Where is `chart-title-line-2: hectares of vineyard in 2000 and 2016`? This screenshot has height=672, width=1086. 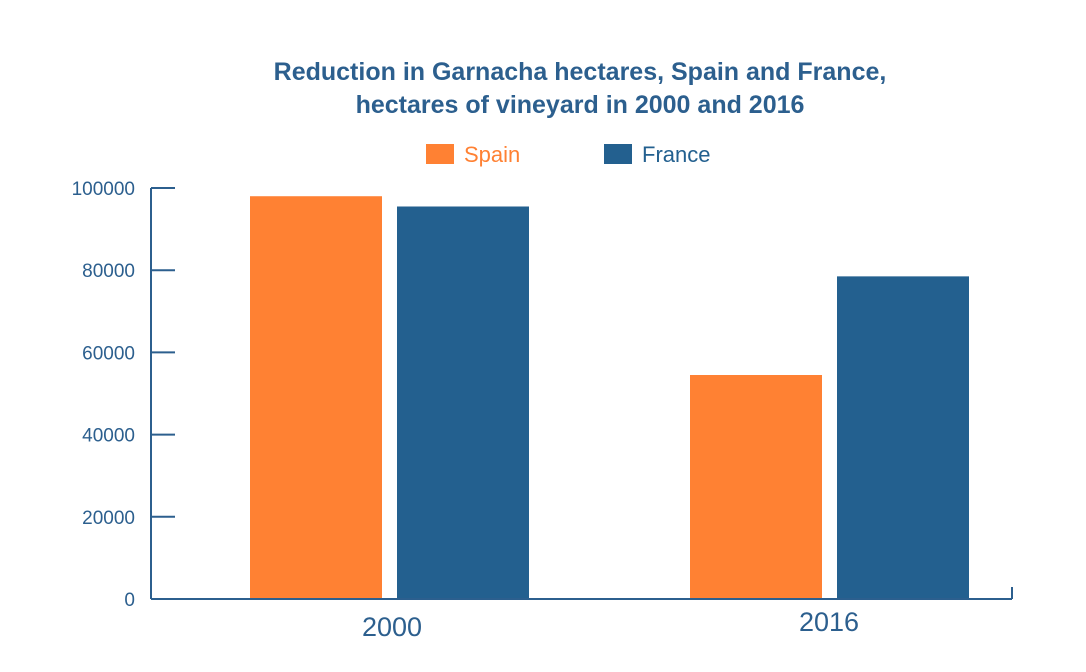
chart-title-line-2: hectares of vineyard in 2000 and 2016 is located at coordinates (580, 105).